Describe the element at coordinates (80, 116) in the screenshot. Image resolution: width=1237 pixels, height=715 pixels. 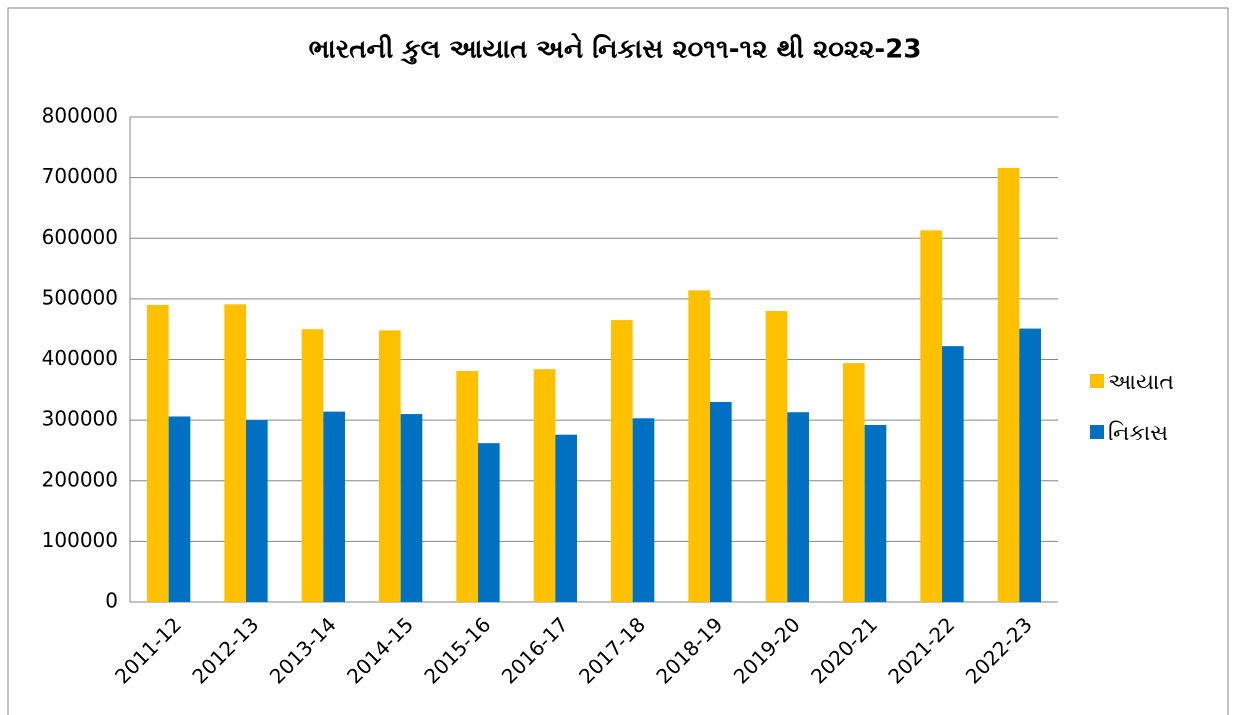
I see `y-tick-label: 800000` at that location.